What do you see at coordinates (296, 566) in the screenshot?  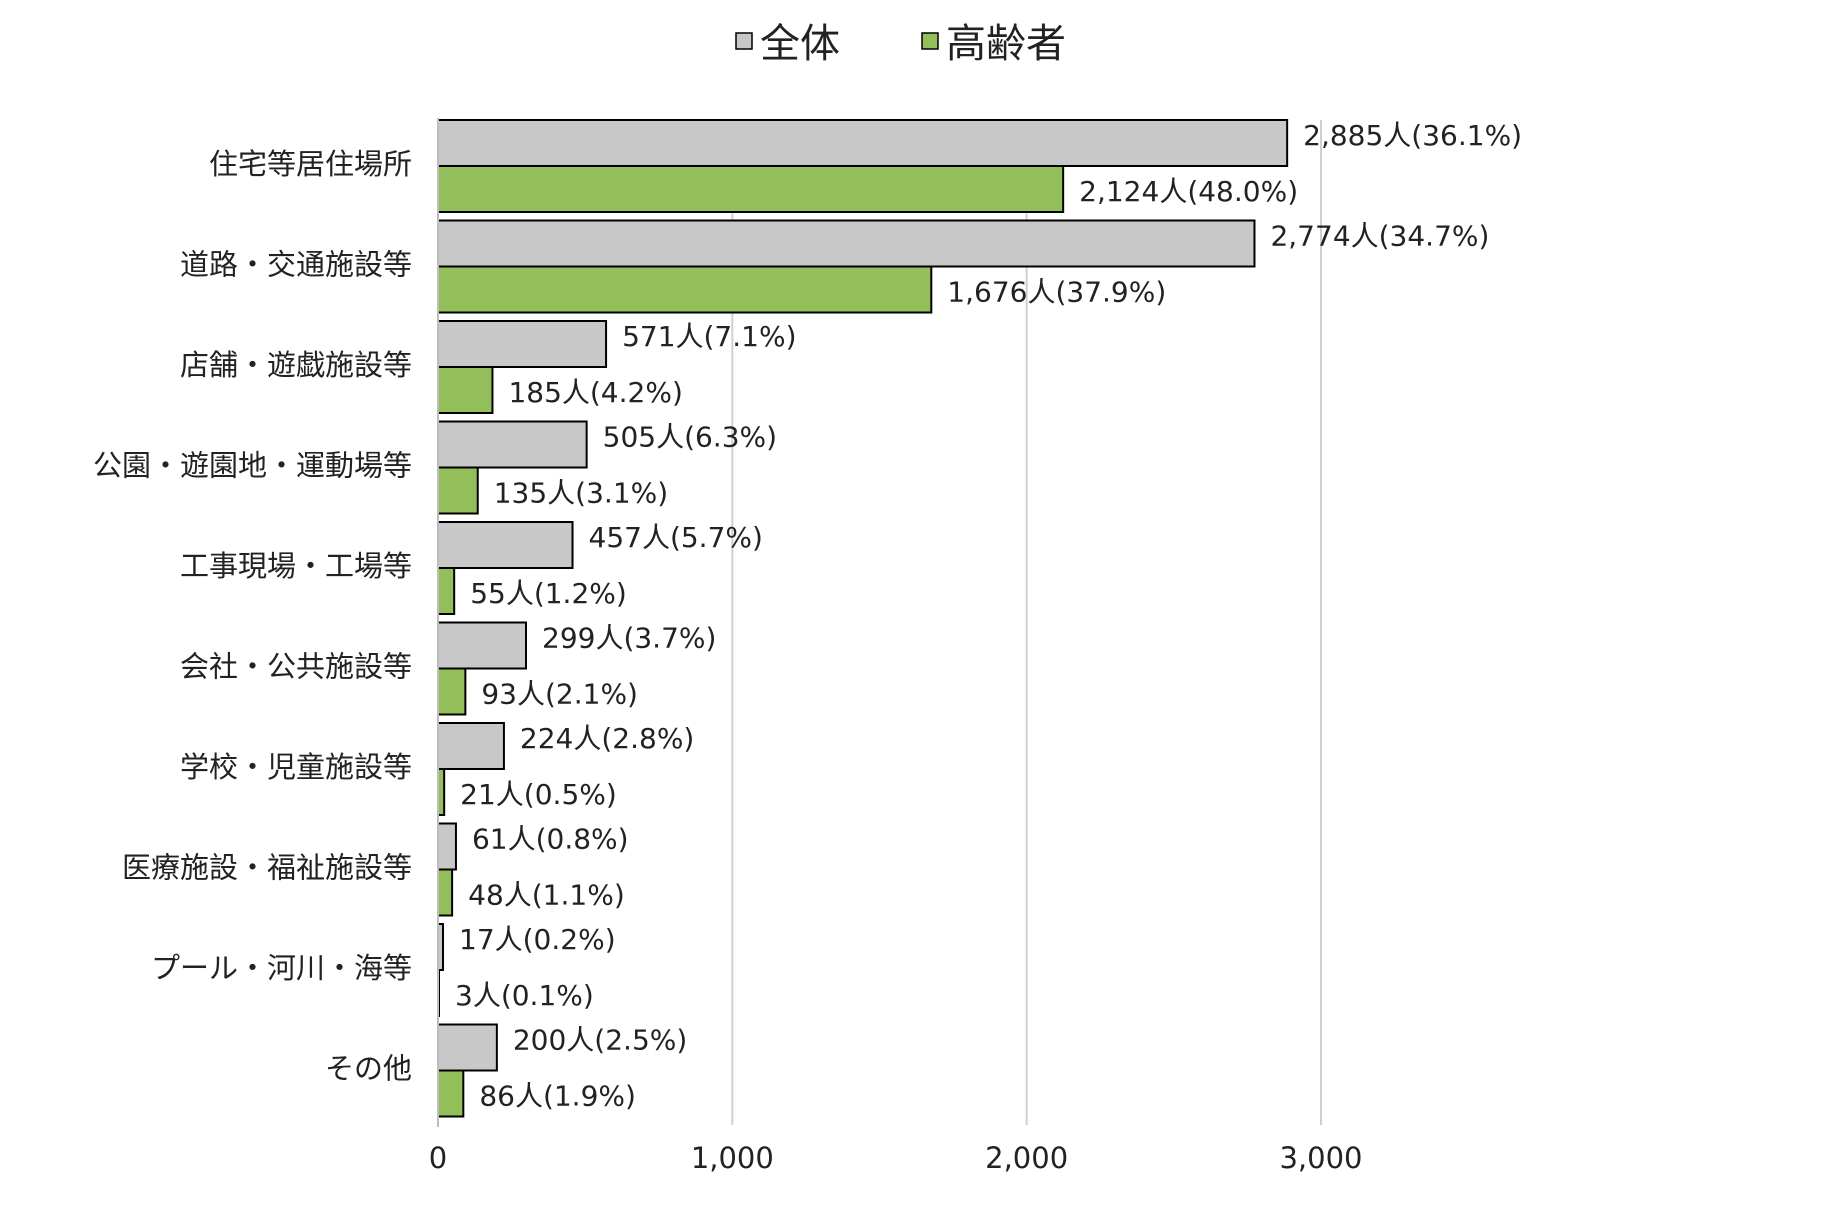 I see `category-label-4: 工事現場・工場等` at bounding box center [296, 566].